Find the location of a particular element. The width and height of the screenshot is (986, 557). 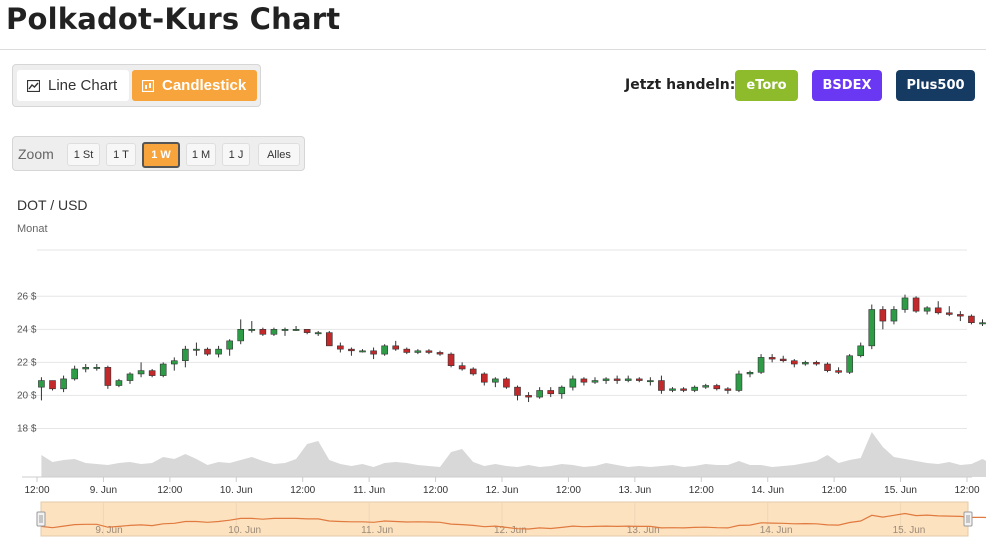

zoom-all-button: Alles is located at coordinates (279, 154).